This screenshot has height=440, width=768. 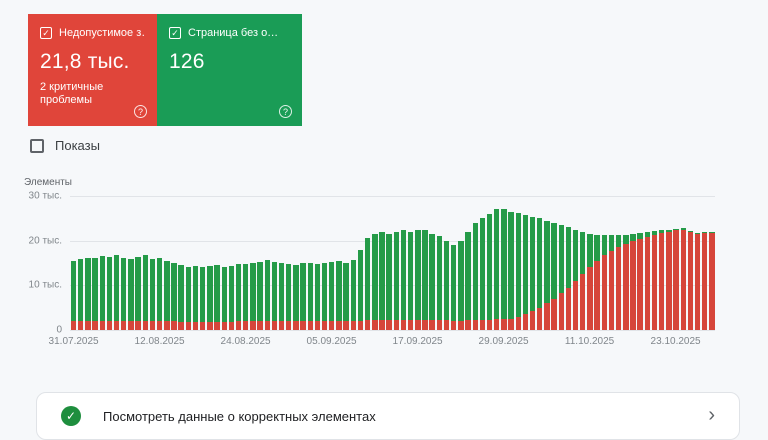 I want to click on valid-card: Страница без о… 126 ?, so click(x=229, y=70).